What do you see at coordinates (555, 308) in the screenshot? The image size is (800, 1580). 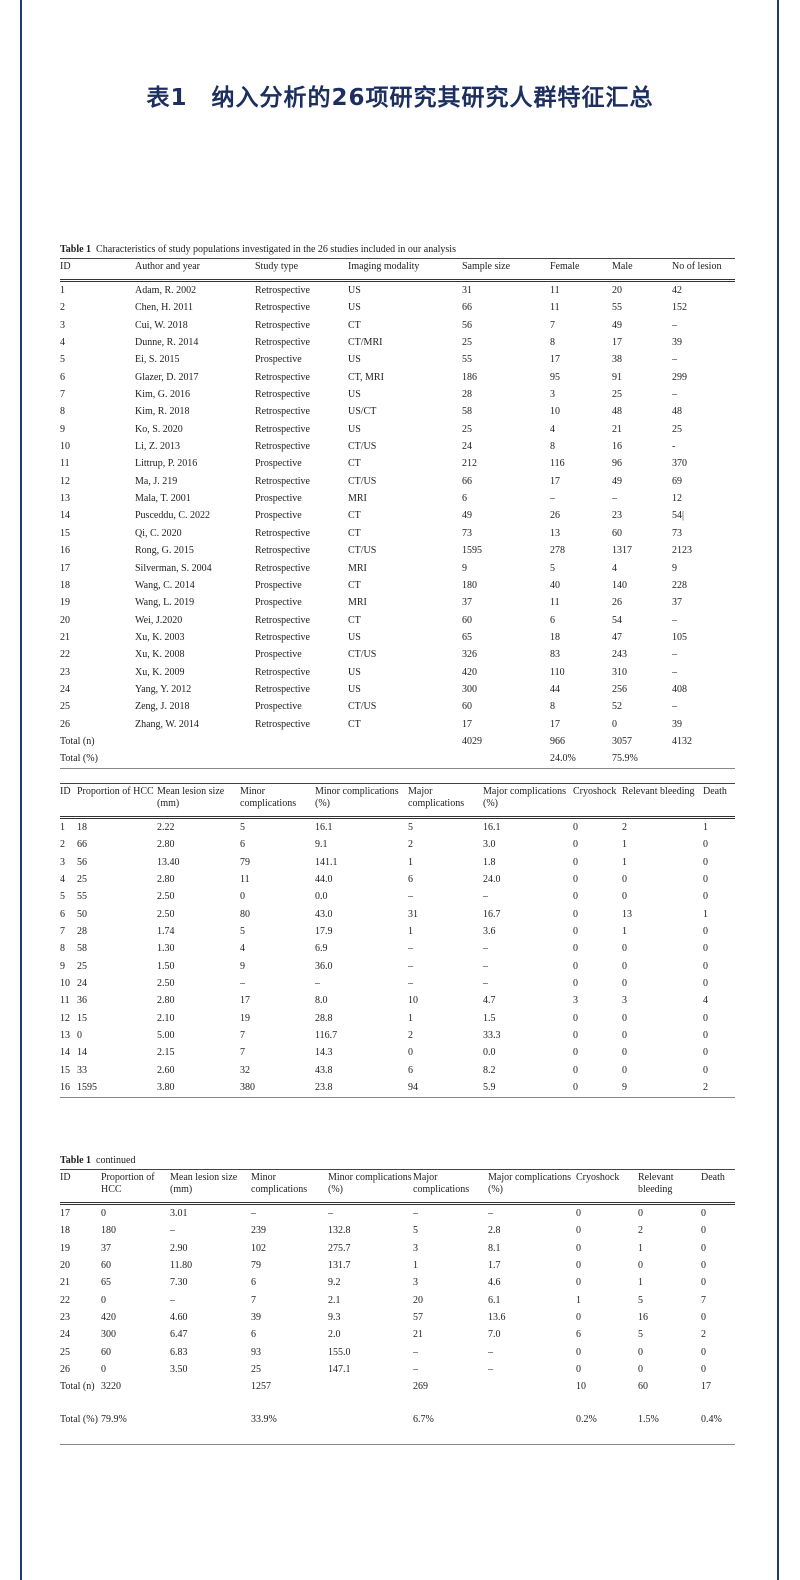 I see `table-cell: 11` at bounding box center [555, 308].